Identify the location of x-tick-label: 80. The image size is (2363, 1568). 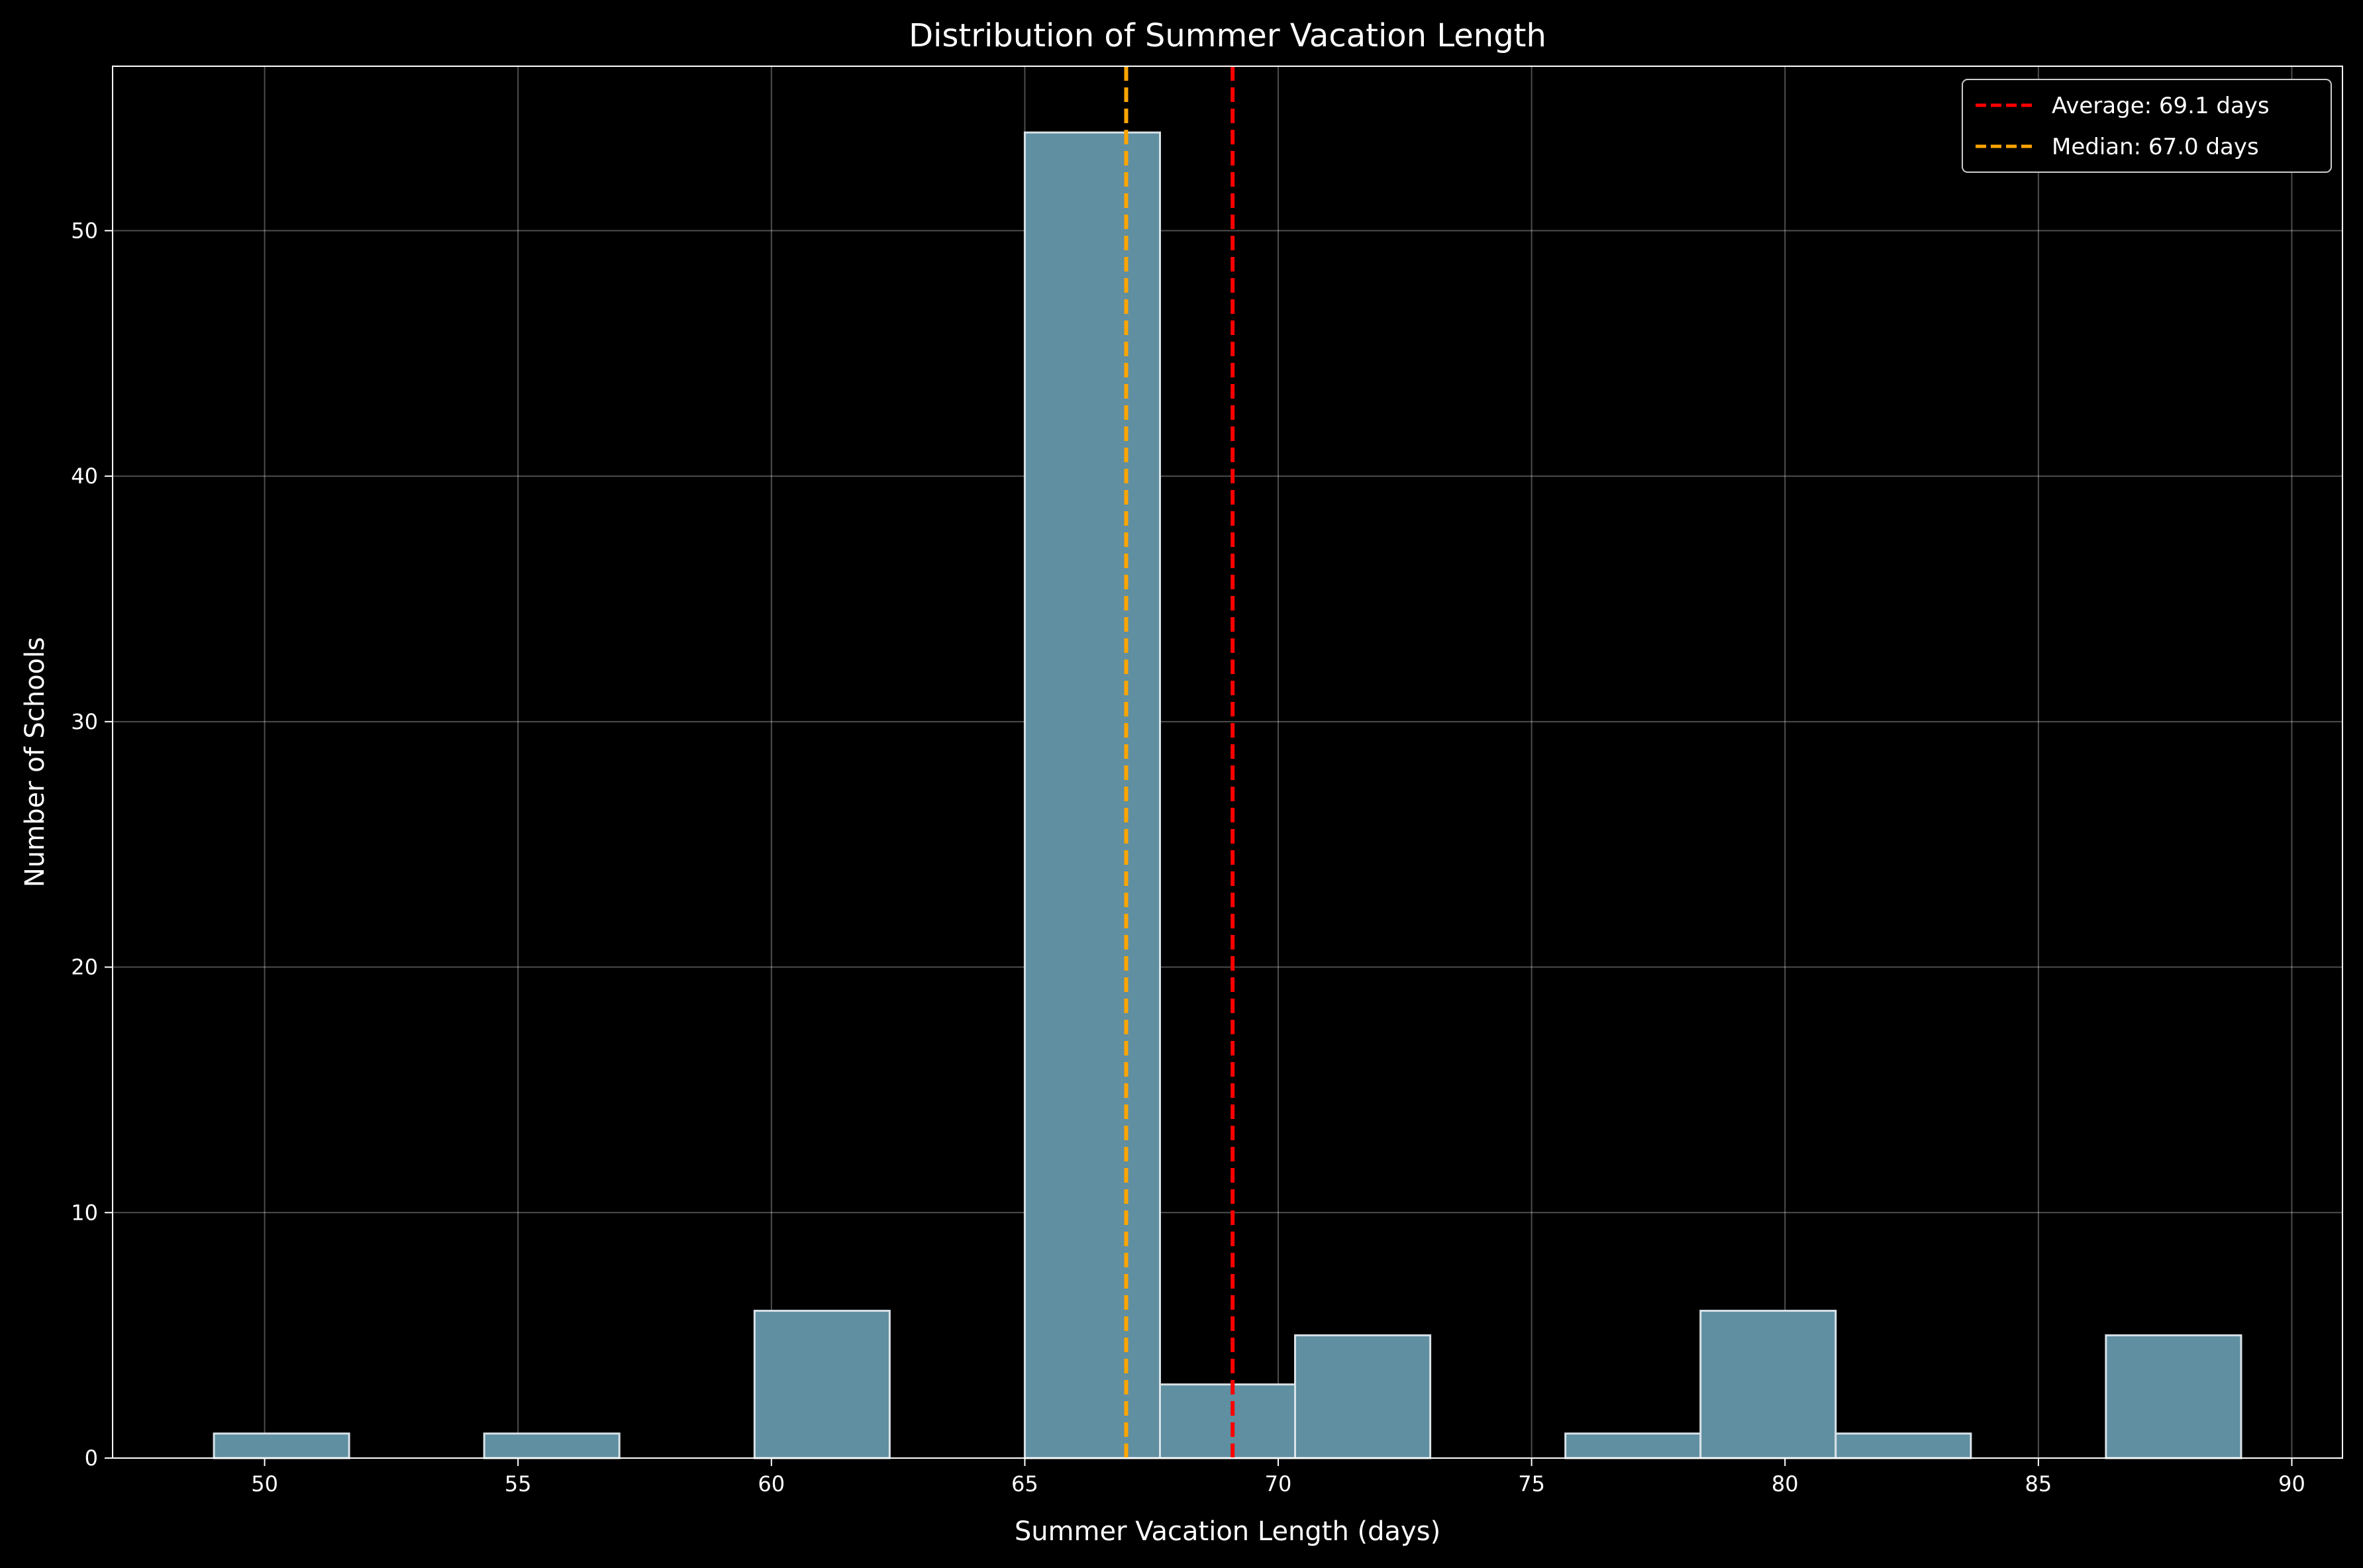
(1786, 1483).